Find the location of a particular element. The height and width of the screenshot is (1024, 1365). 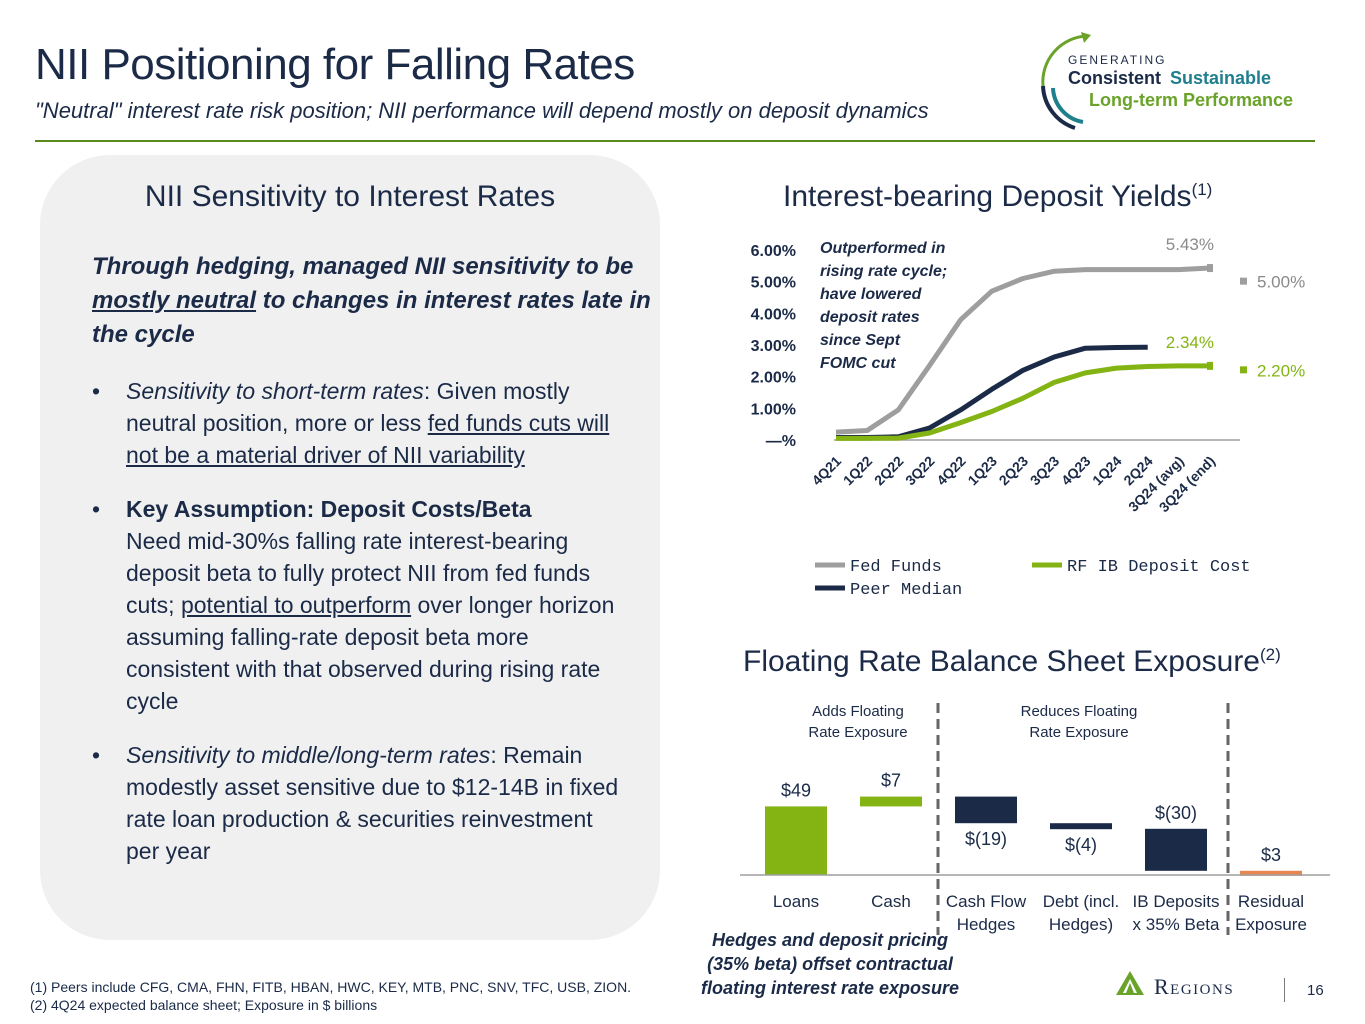

badge-sustainable: Sustainable is located at coordinates (1221, 78).